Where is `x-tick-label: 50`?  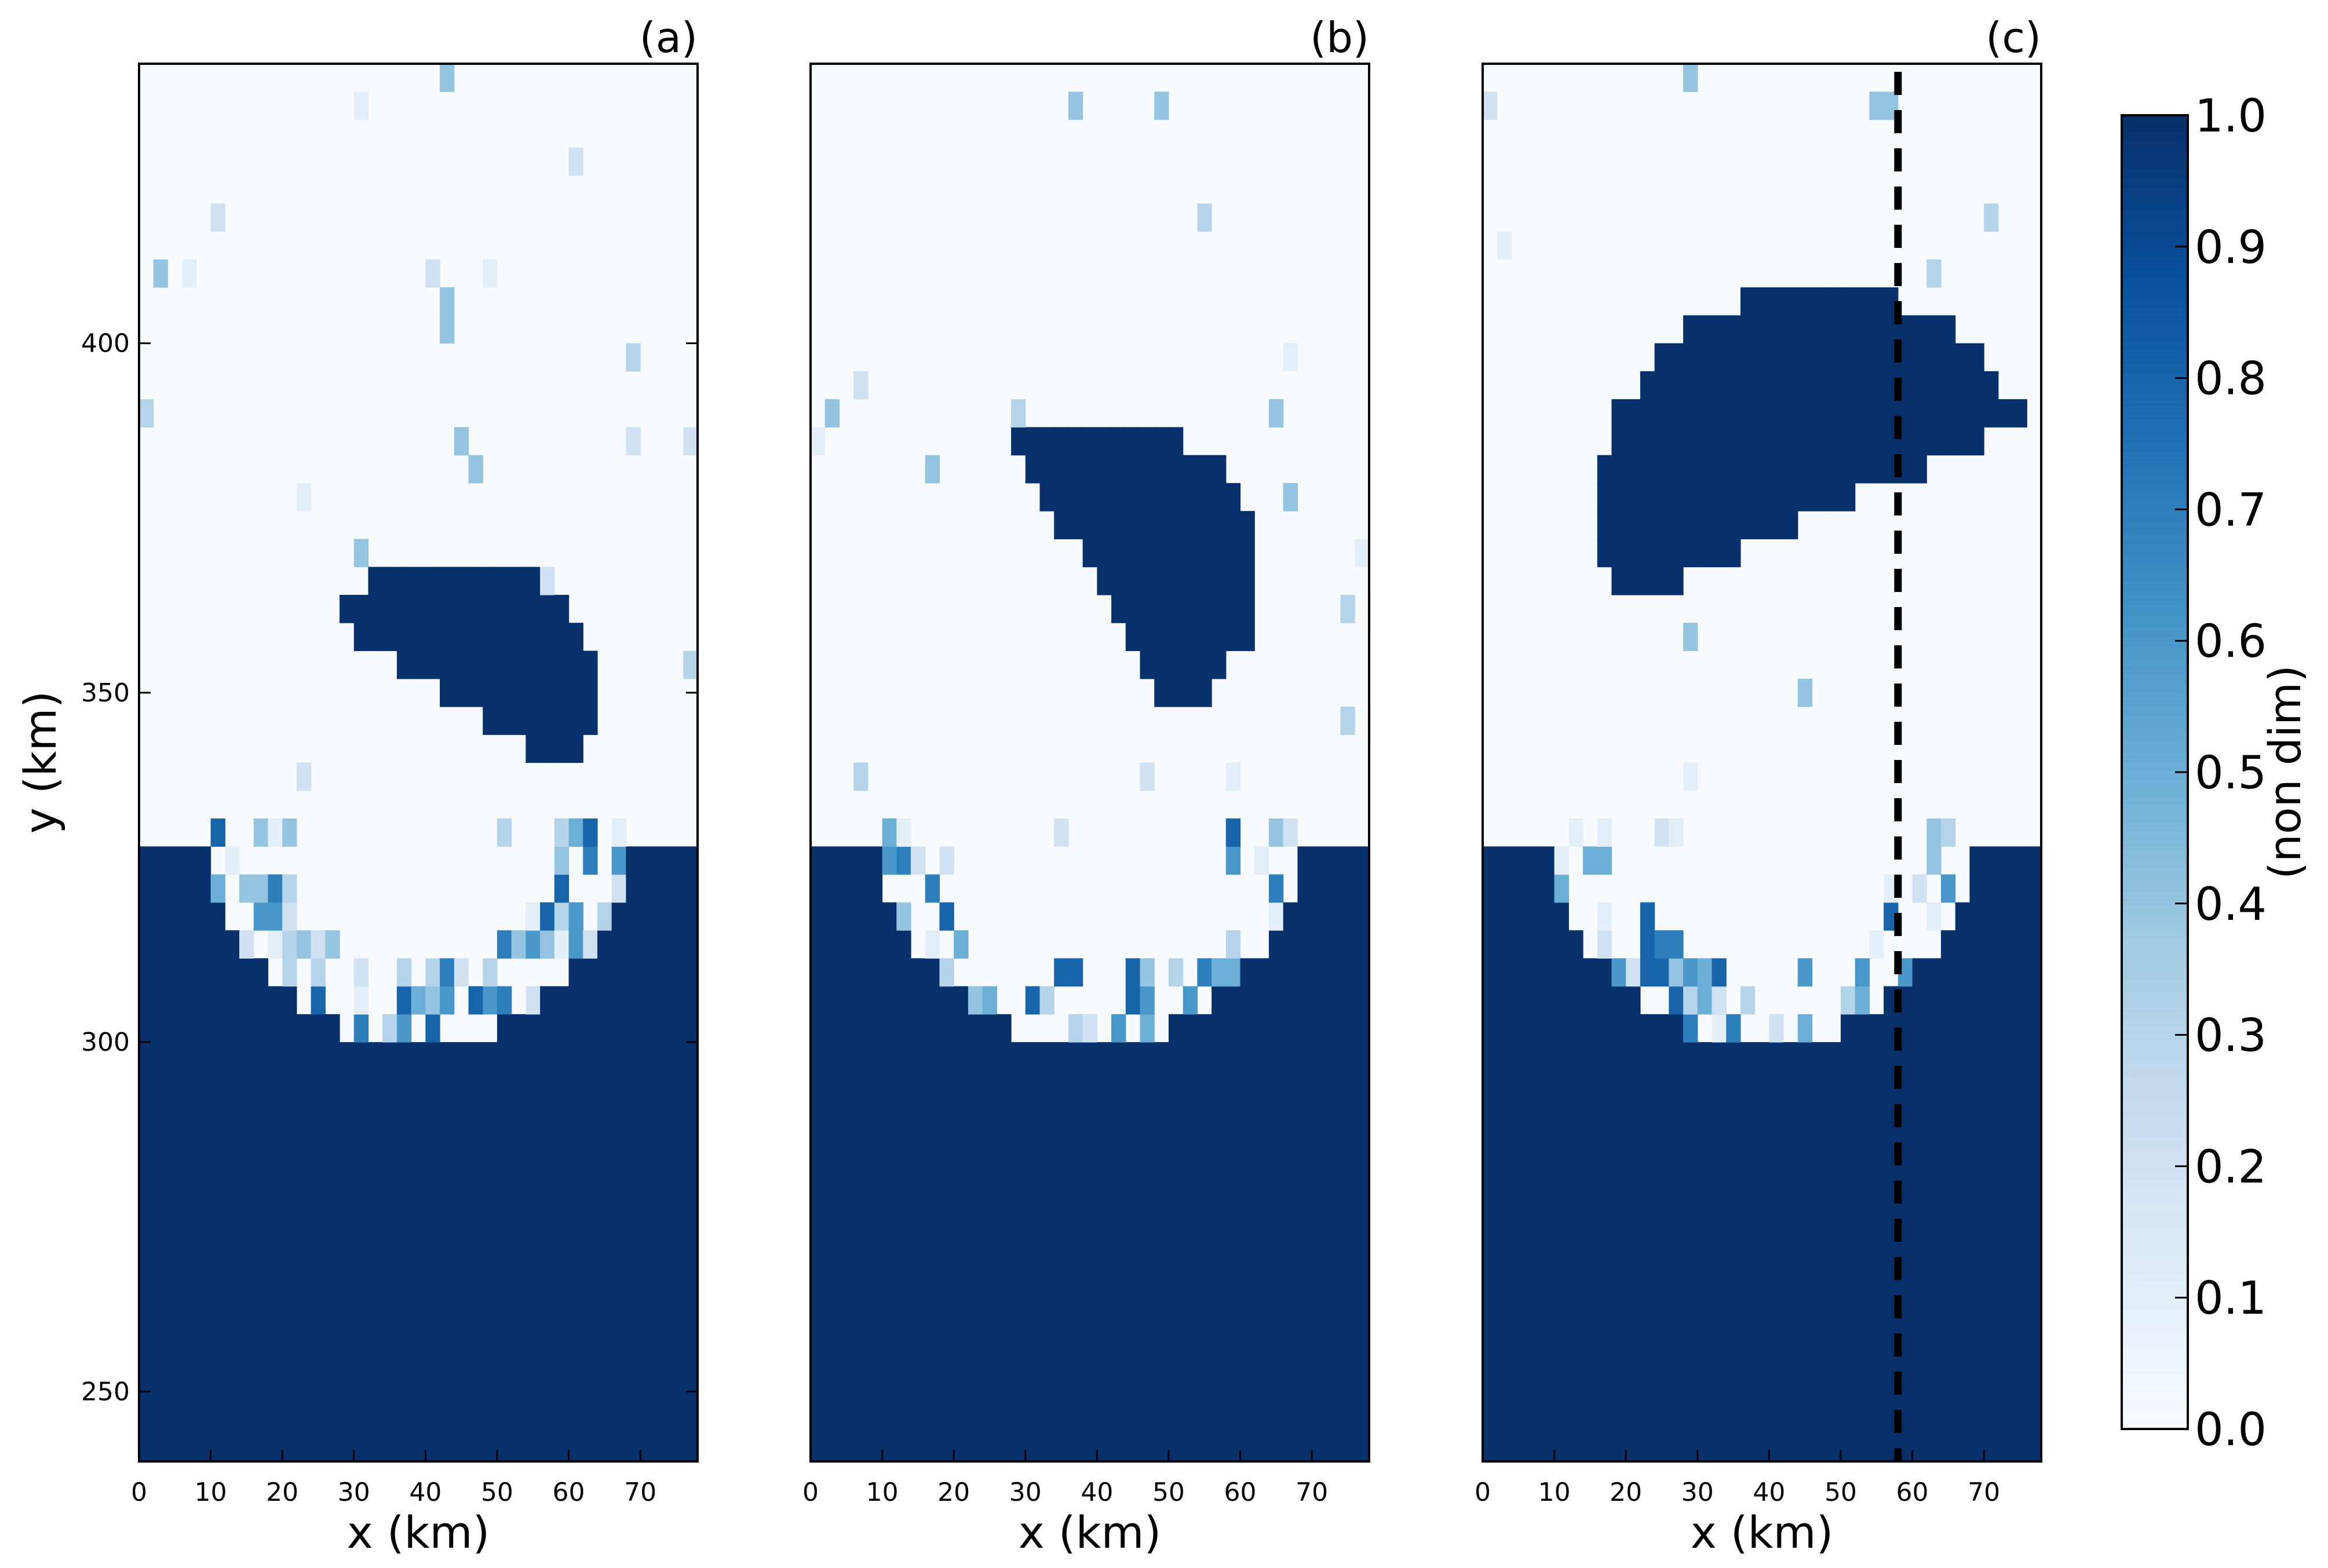
x-tick-label: 50 is located at coordinates (1841, 1492).